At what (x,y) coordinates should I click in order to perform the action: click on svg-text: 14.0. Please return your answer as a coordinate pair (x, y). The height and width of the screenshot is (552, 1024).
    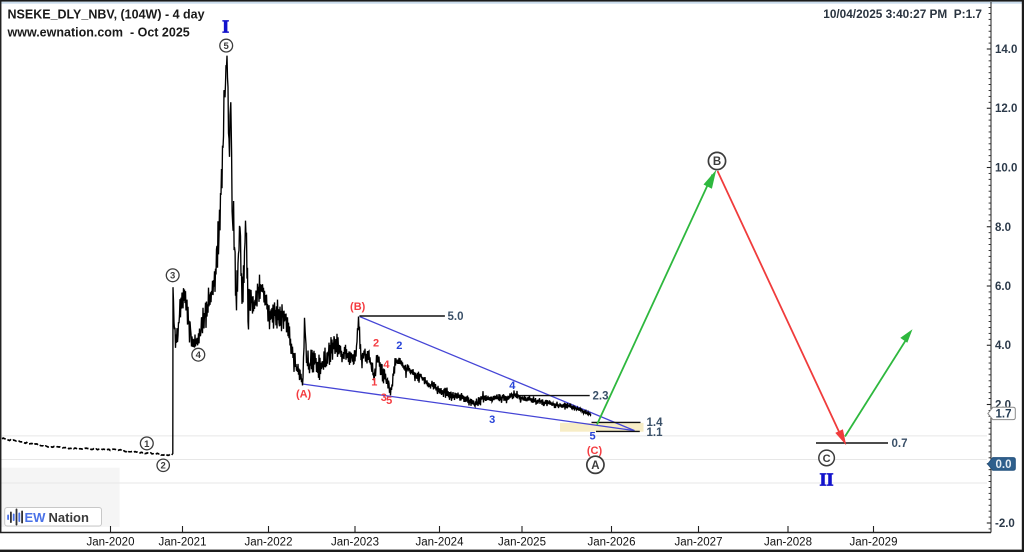
    Looking at the image, I should click on (1006, 50).